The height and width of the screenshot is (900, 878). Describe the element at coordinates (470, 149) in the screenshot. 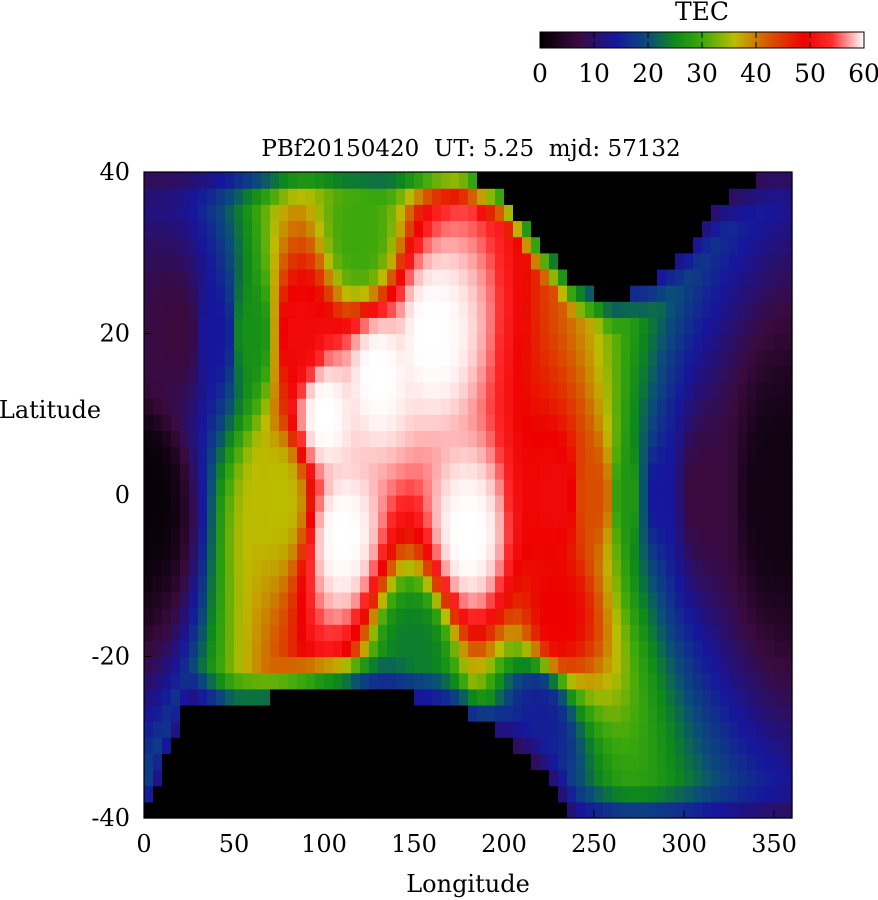

I see `chart-title: PBf20150420 UT: 5.25 mjd: 57132` at that location.